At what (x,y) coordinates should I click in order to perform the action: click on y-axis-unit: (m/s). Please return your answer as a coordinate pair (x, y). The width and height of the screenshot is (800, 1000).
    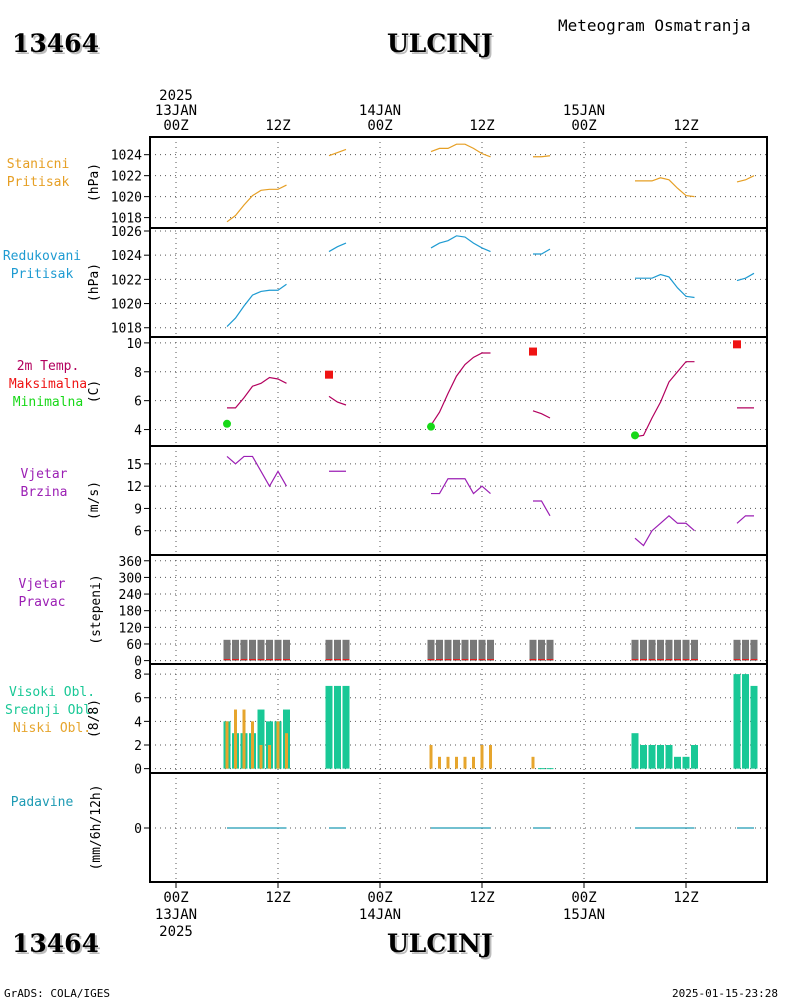
    Looking at the image, I should click on (94, 500).